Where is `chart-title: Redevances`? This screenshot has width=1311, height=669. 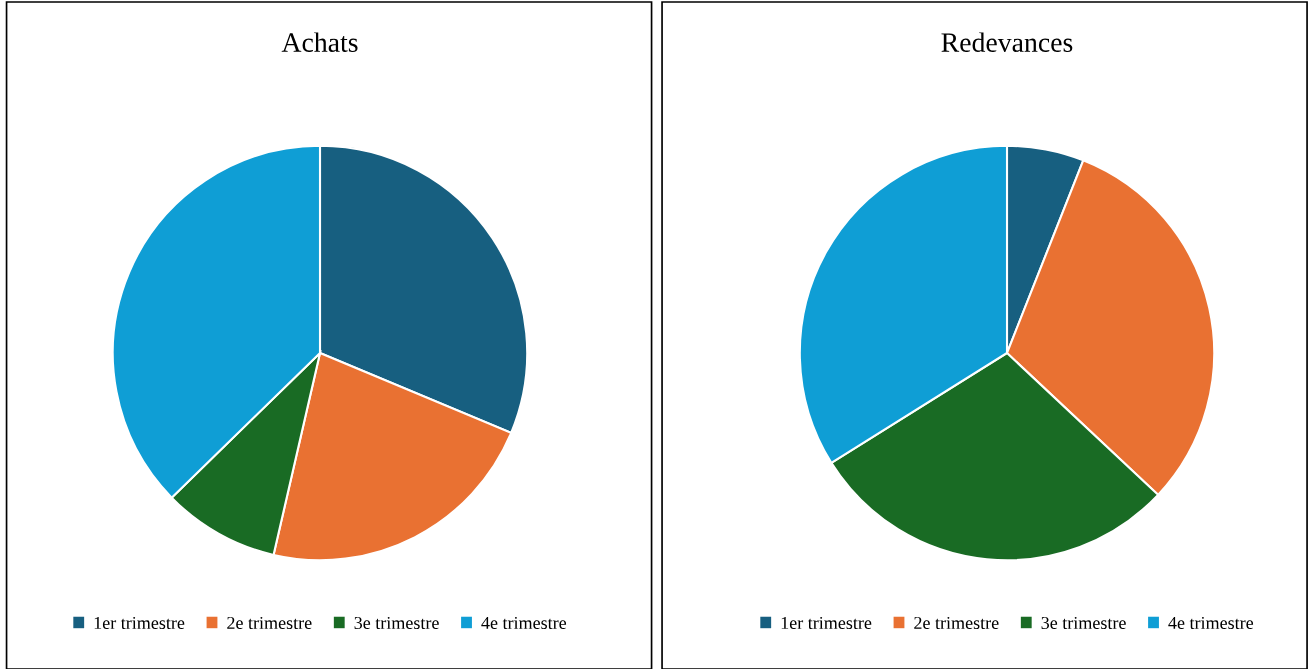 chart-title: Redevances is located at coordinates (1007, 42).